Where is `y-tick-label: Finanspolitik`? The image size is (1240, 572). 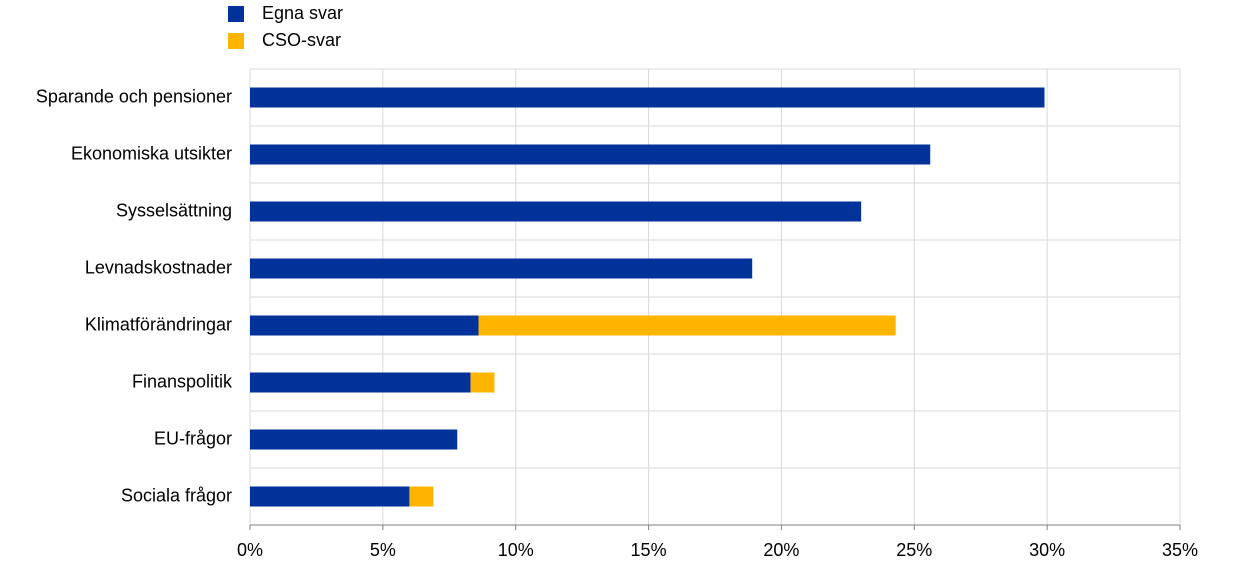 y-tick-label: Finanspolitik is located at coordinates (182, 381).